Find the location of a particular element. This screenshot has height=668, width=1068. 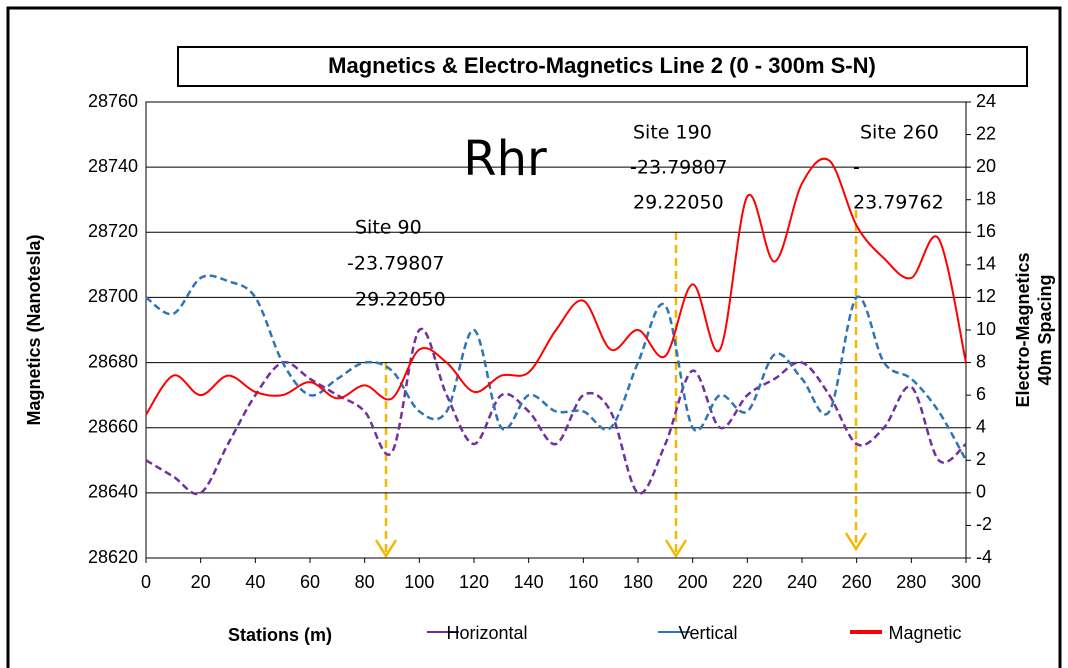

y2-tick-label: 10 is located at coordinates (986, 329).